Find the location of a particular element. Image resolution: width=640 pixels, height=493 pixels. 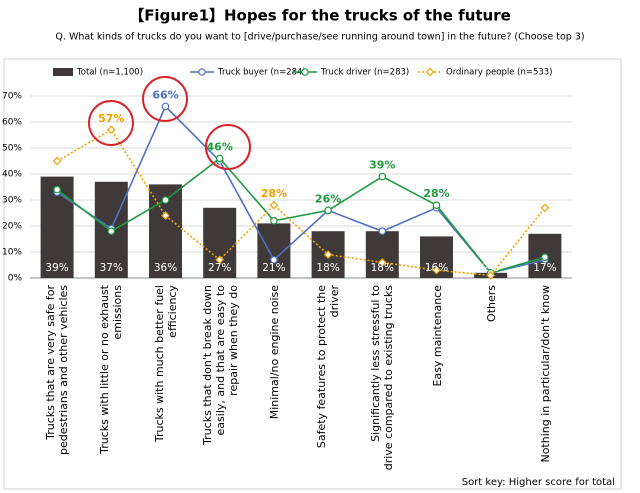

value-label: 21% is located at coordinates (273, 268).